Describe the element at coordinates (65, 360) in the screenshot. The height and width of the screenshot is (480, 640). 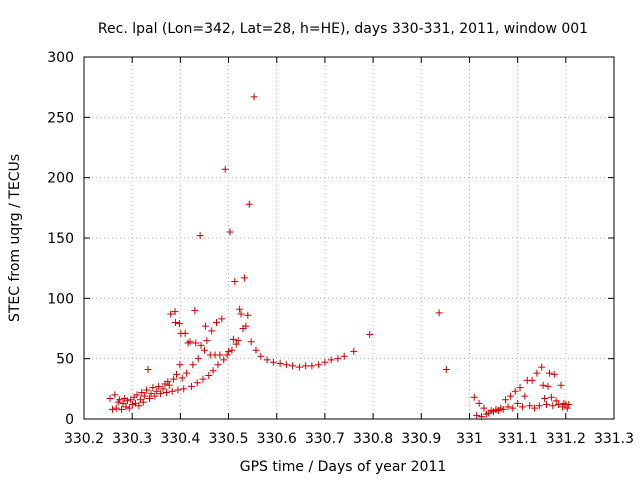
I see `y-tick-label: 50` at that location.